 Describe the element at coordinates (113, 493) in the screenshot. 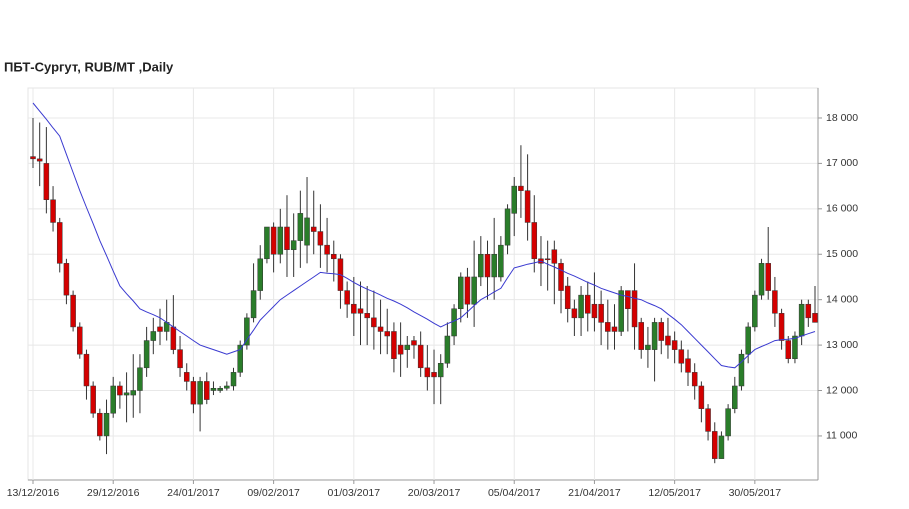

I see `x-tick-label: 29/12/2016` at that location.